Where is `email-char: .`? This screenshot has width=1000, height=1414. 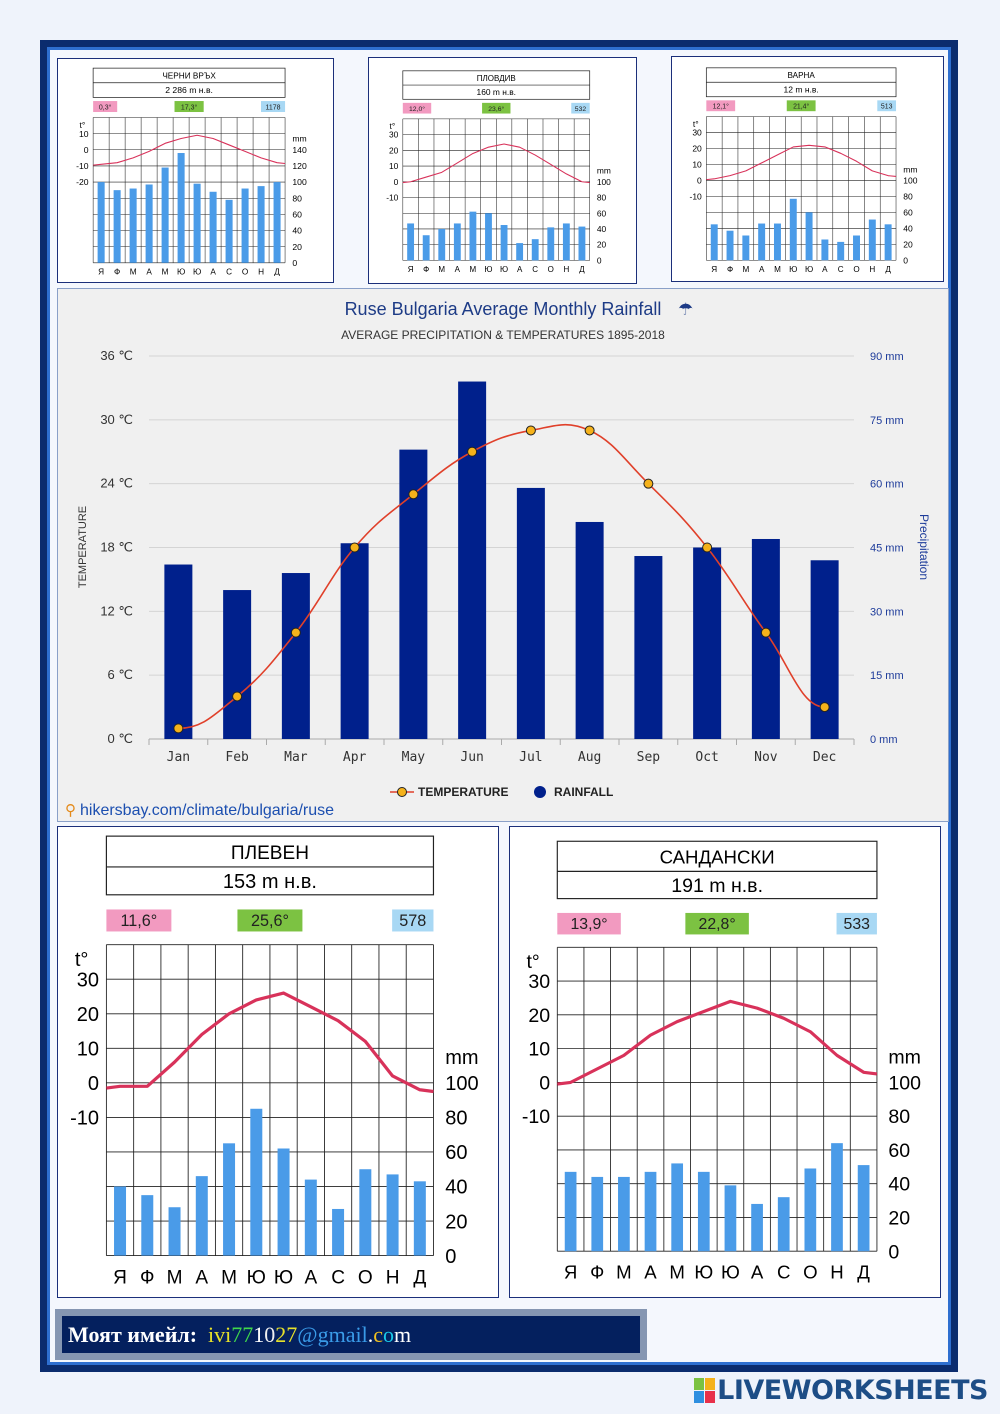
email-char: . is located at coordinates (370, 1334).